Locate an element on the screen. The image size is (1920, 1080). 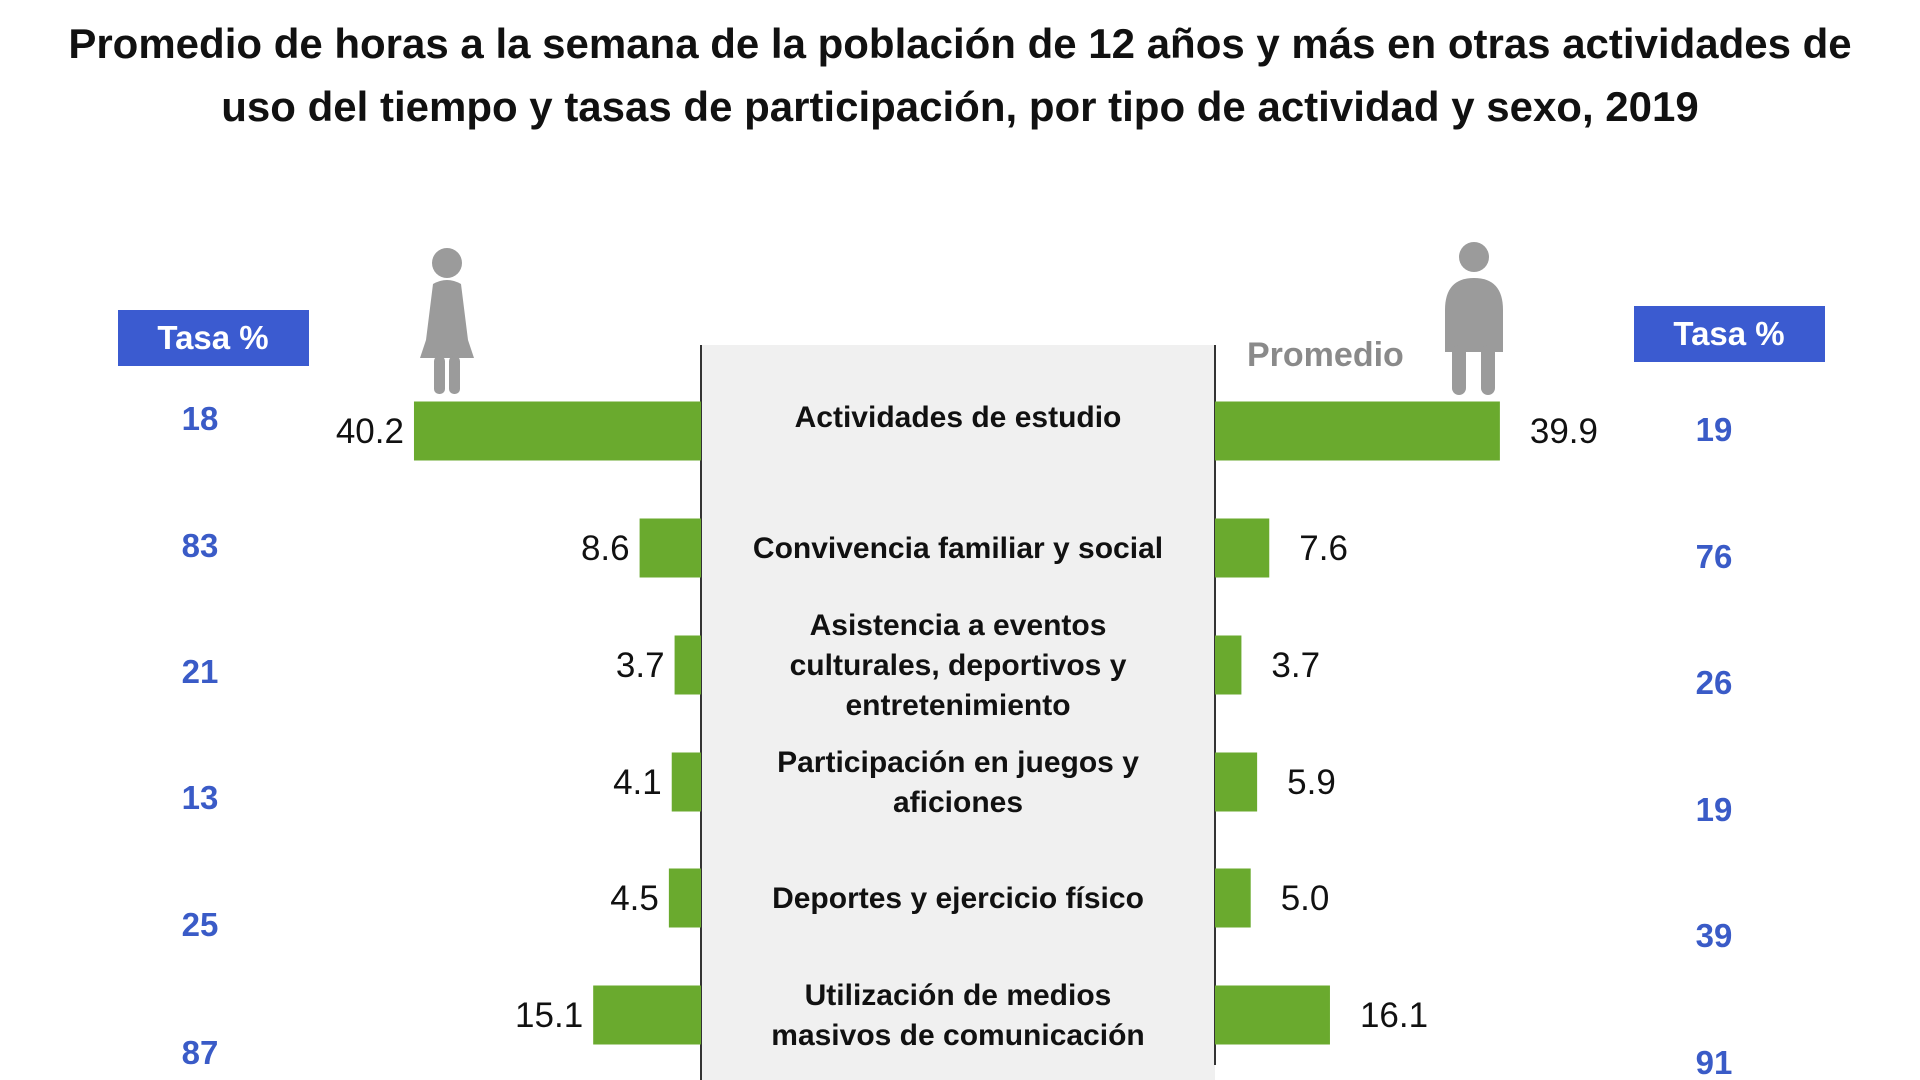
category-label: Convivencia familiar y social is located at coordinates (958, 548).